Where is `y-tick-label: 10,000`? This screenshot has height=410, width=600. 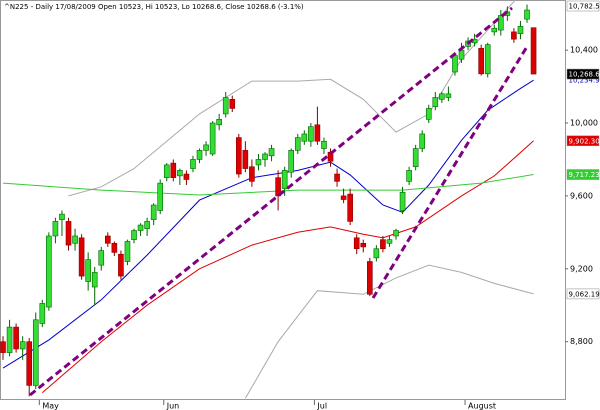 y-tick-label: 10,000 is located at coordinates (584, 123).